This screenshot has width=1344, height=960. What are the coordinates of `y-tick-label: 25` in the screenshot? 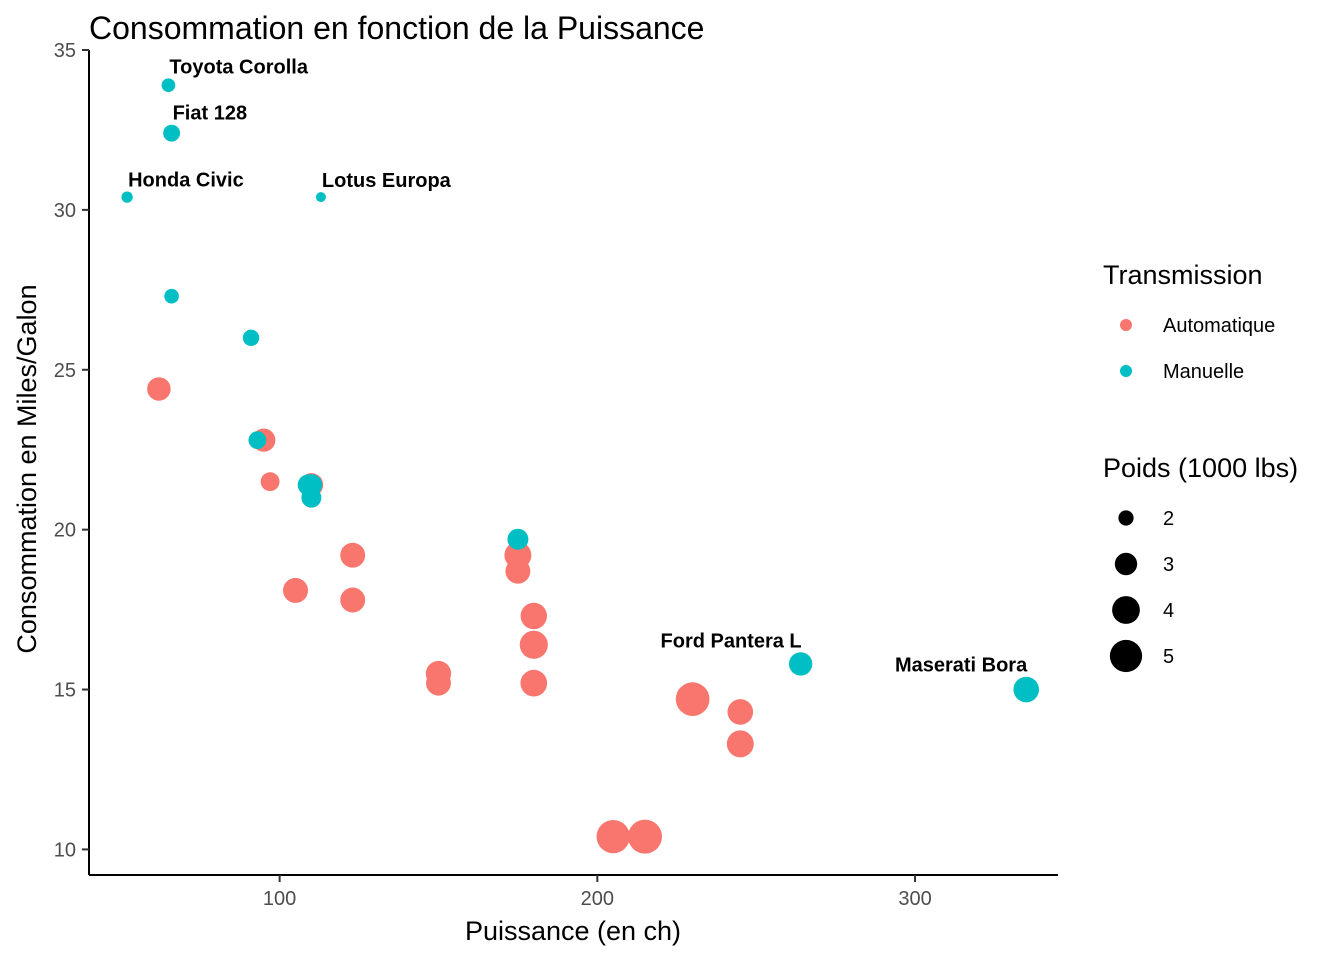 It's located at (65, 371).